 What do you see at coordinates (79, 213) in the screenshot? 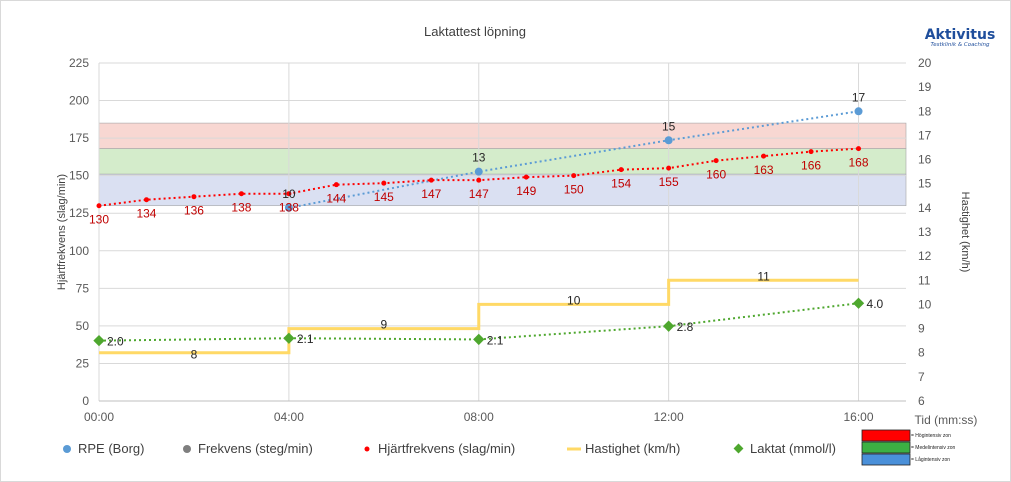
I see `y-left-tick-label: 125` at bounding box center [79, 213].